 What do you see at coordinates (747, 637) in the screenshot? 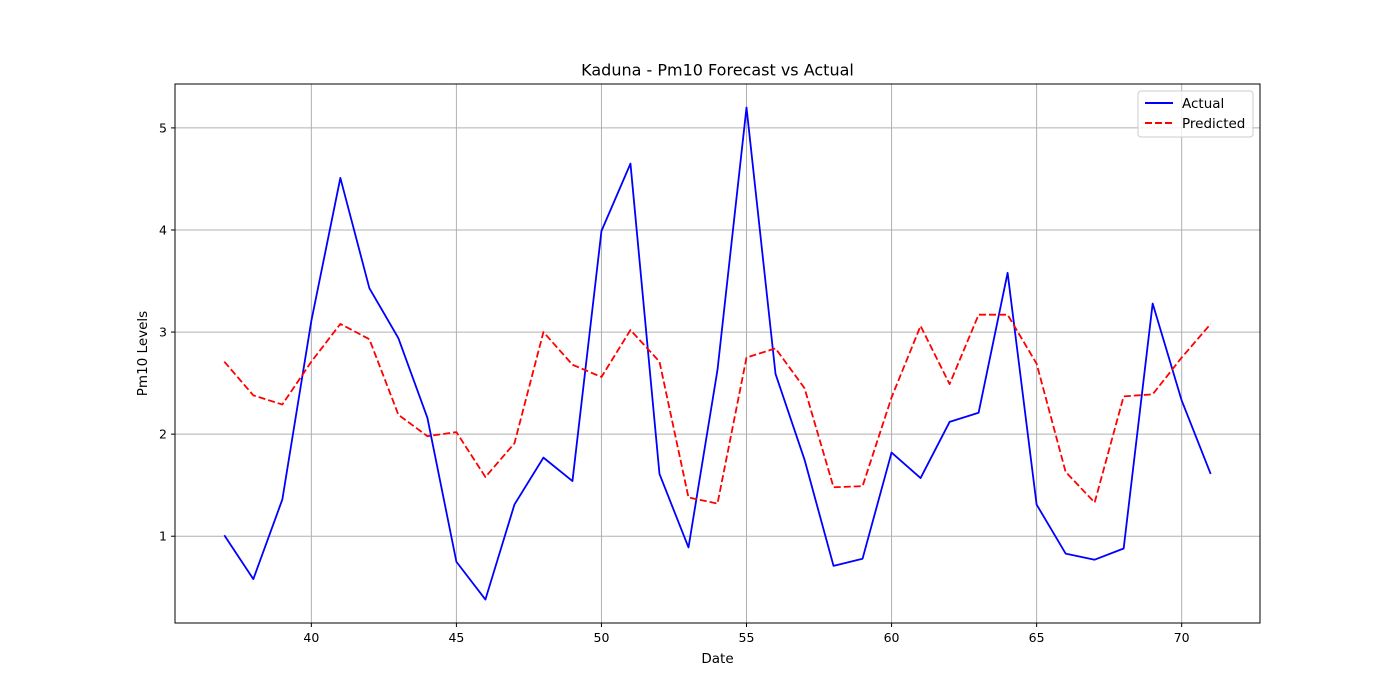
I see `x-tick-label: 55` at bounding box center [747, 637].